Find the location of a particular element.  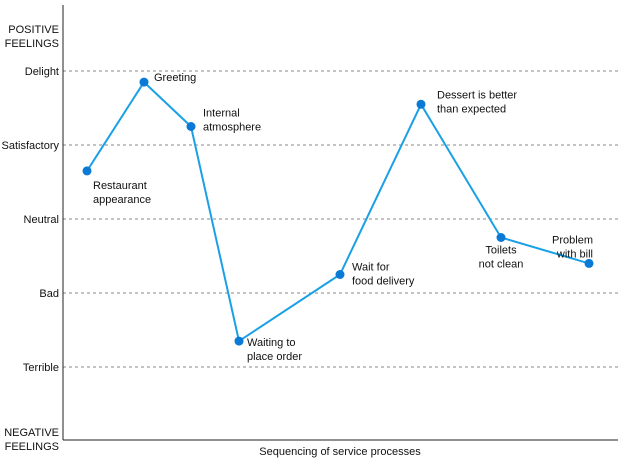

x-axis-title: Sequencing of service processes is located at coordinates (340, 452).